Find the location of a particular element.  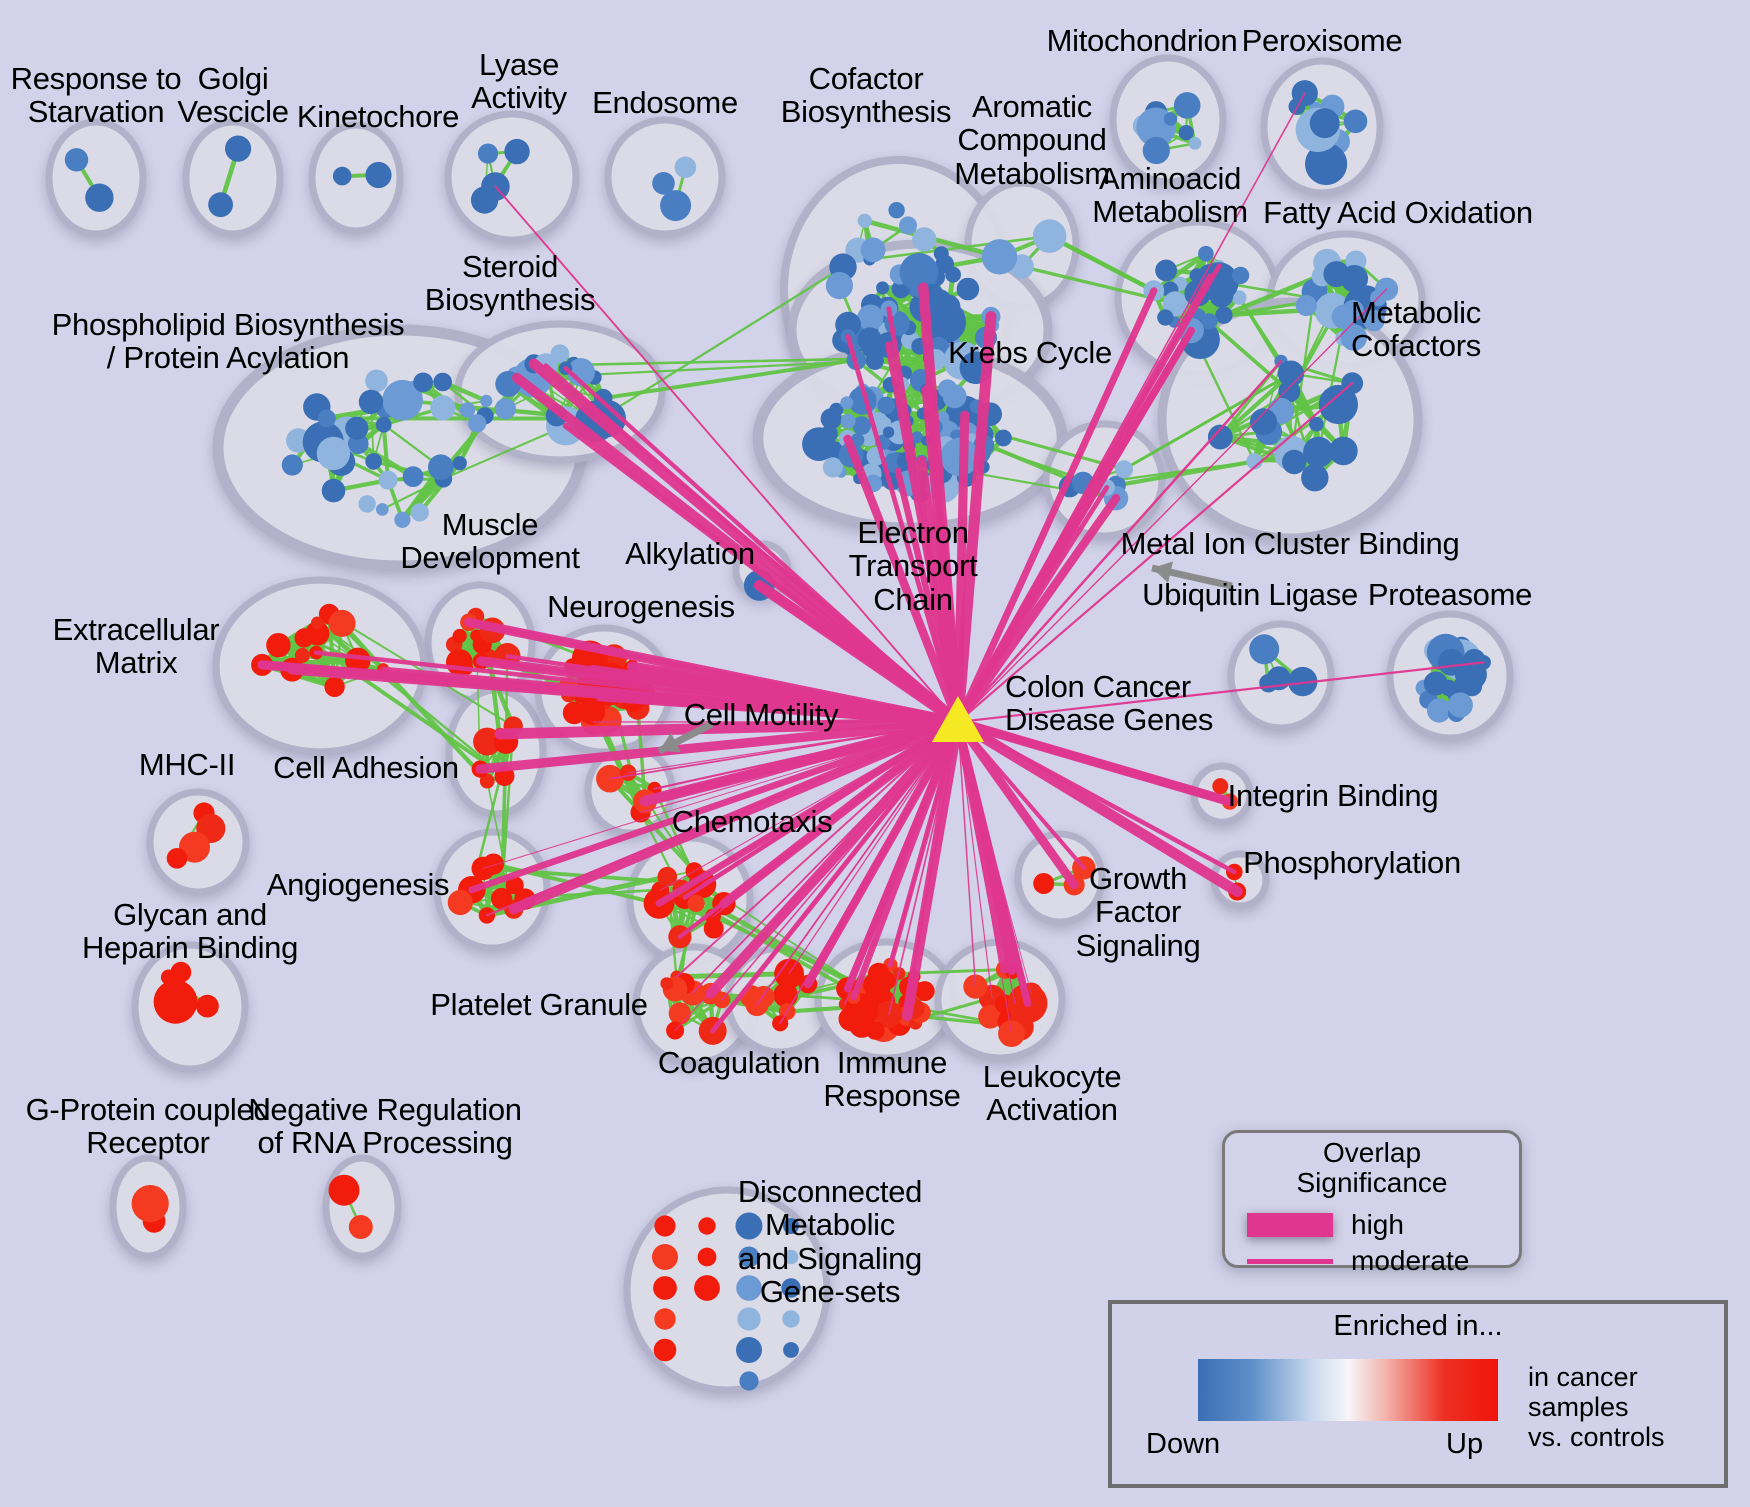

cluster-blob-kinetochore is located at coordinates (356, 178).